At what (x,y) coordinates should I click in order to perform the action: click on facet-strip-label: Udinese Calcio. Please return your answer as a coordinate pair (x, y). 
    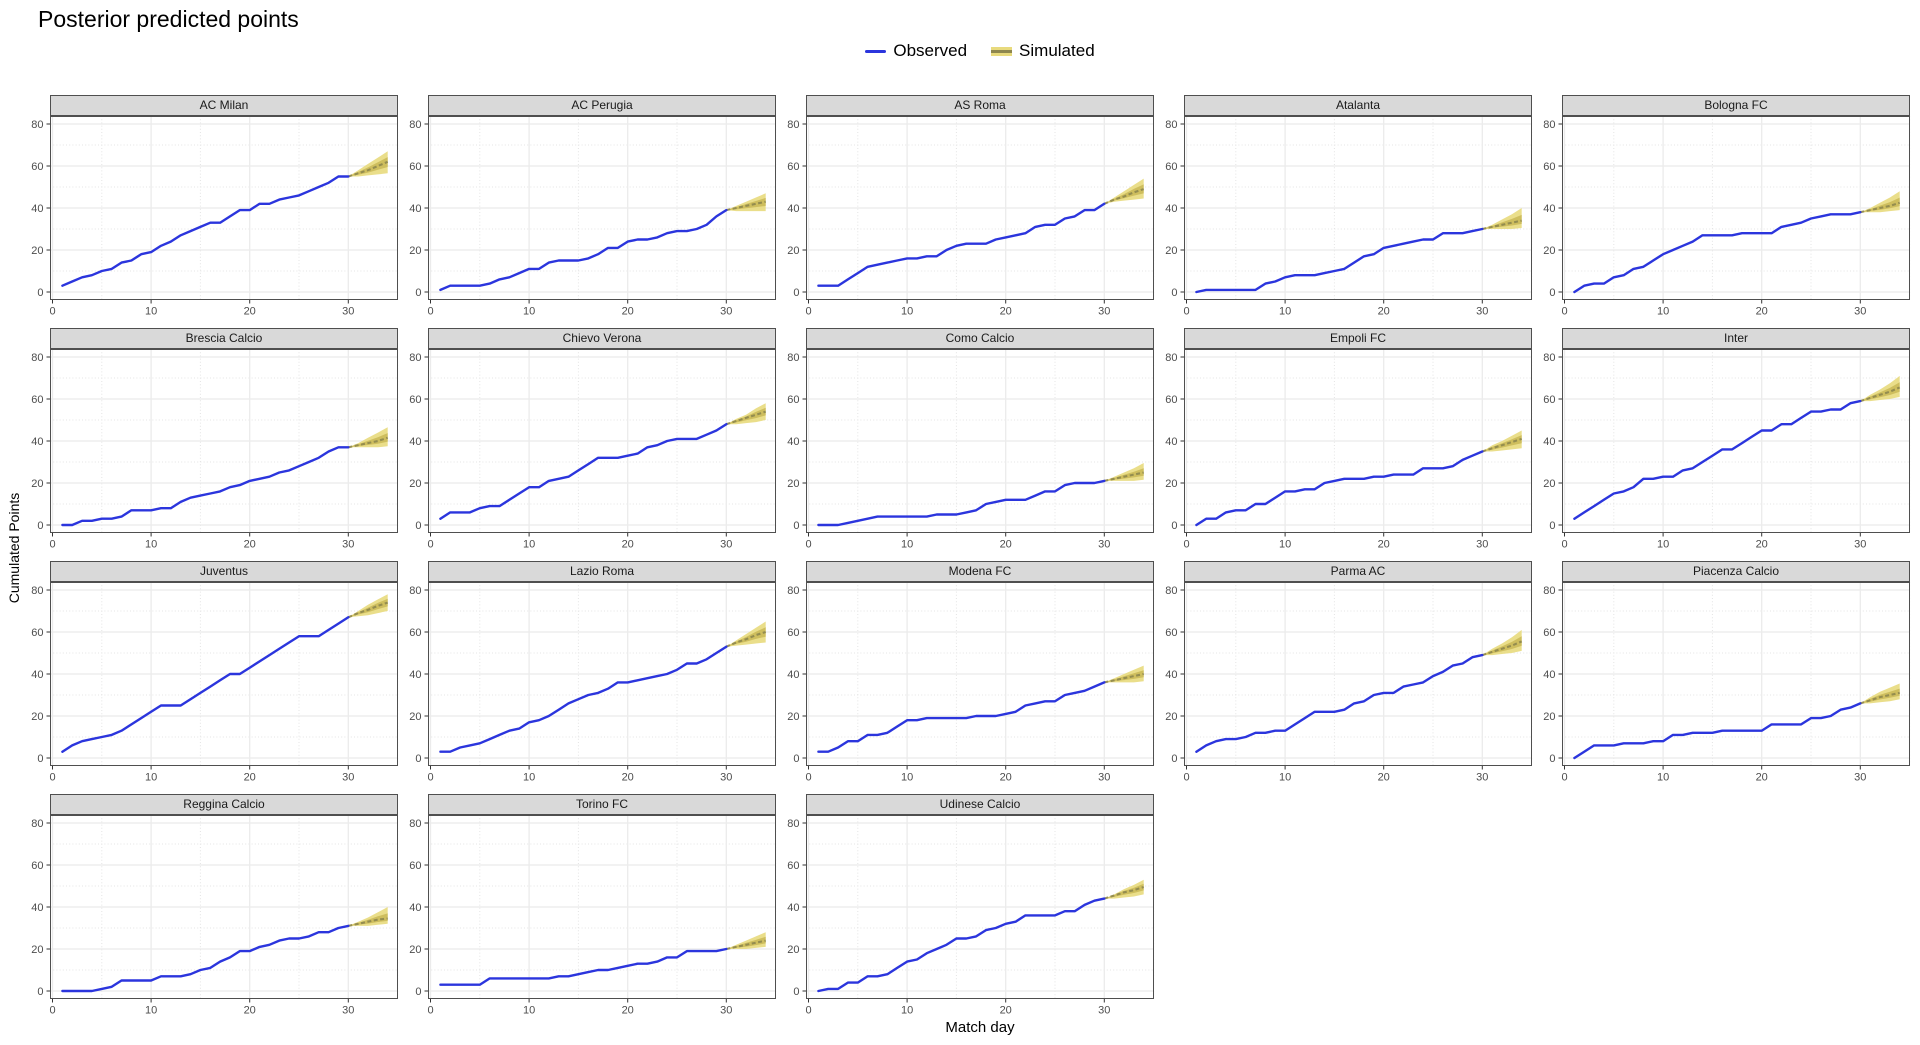
    Looking at the image, I should click on (980, 804).